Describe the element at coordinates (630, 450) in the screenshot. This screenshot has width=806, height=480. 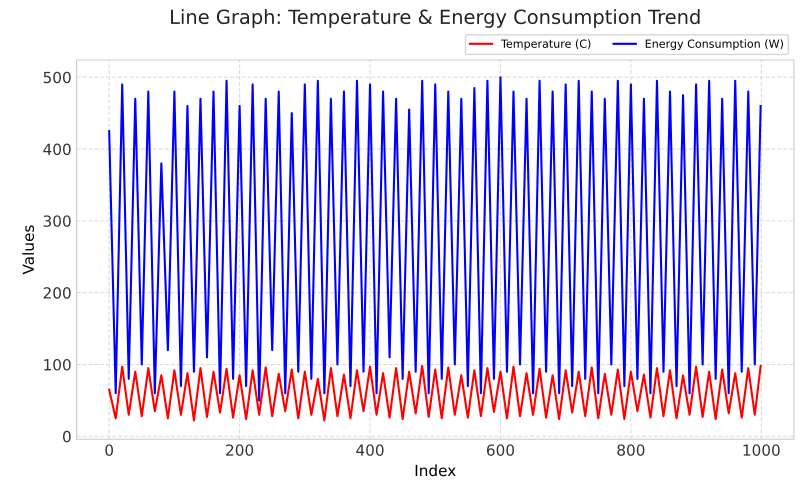
I see `x-tick-label: 800` at that location.